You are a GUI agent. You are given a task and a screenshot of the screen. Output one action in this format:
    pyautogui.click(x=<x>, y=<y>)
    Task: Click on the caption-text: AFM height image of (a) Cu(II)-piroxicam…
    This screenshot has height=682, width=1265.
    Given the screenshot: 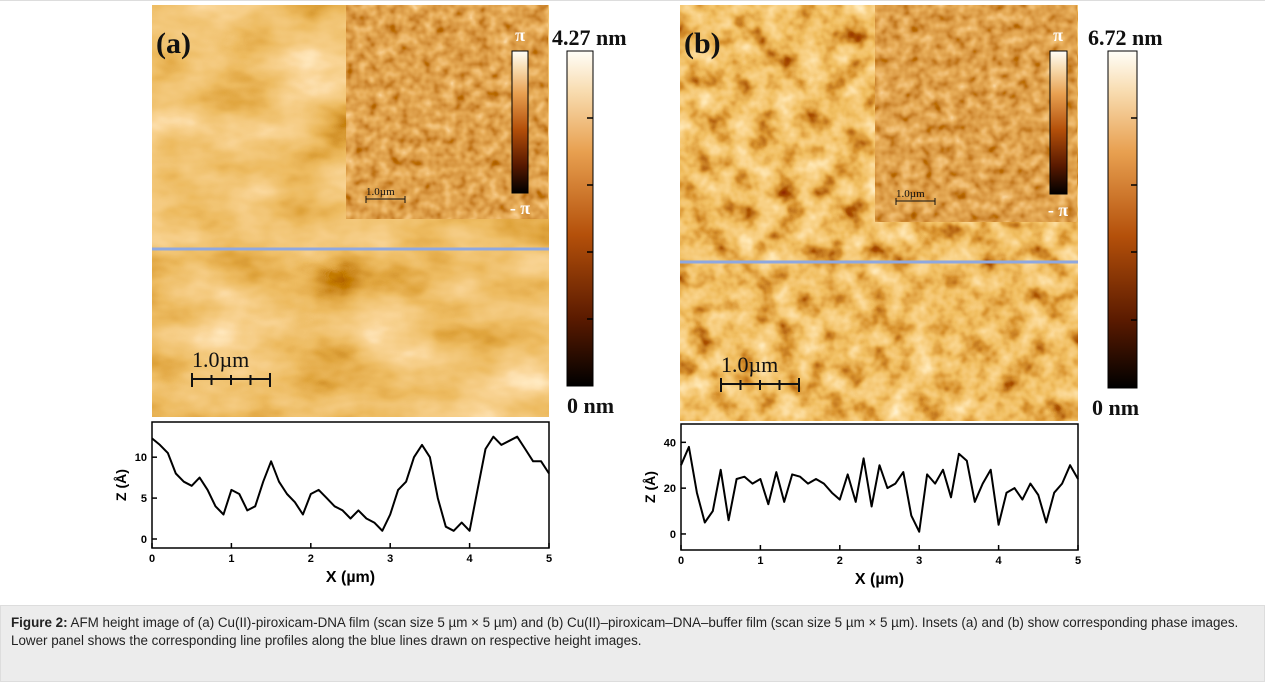 What is the action you would take?
    pyautogui.click(x=625, y=631)
    